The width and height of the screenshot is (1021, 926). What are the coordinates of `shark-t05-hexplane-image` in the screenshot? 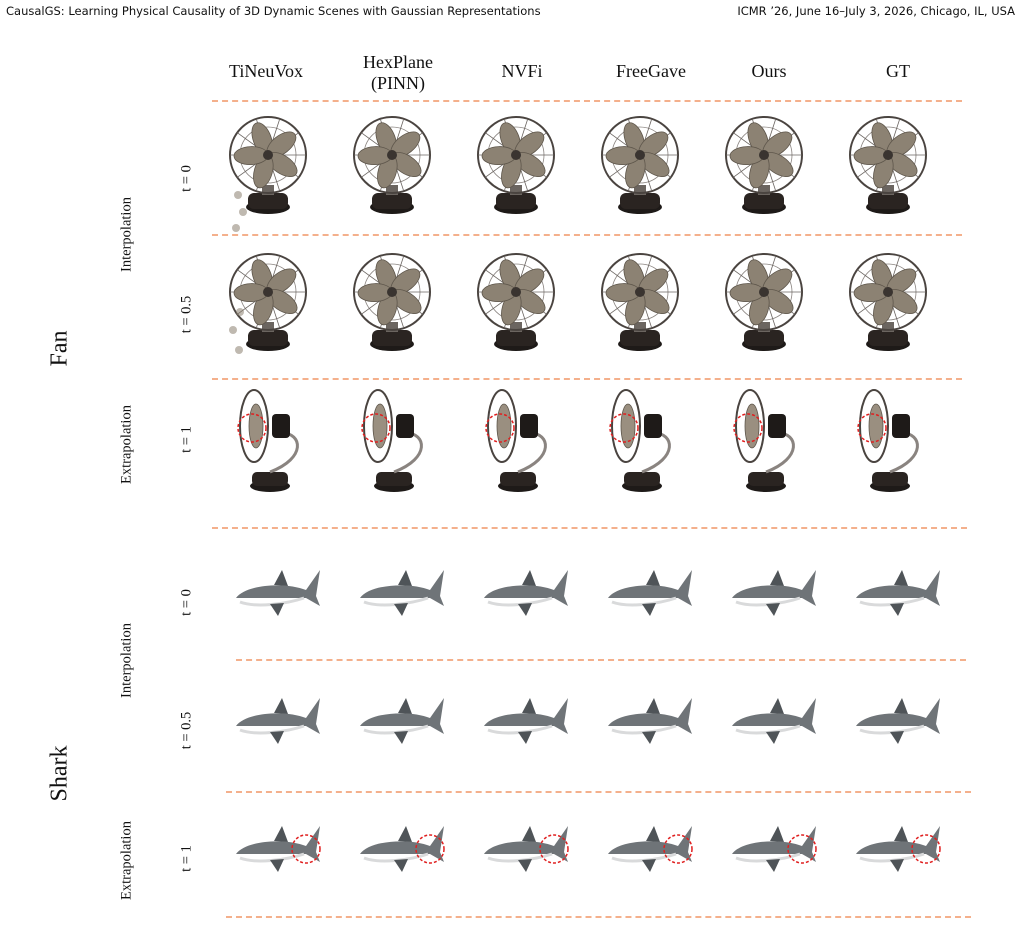 It's located at (402, 721).